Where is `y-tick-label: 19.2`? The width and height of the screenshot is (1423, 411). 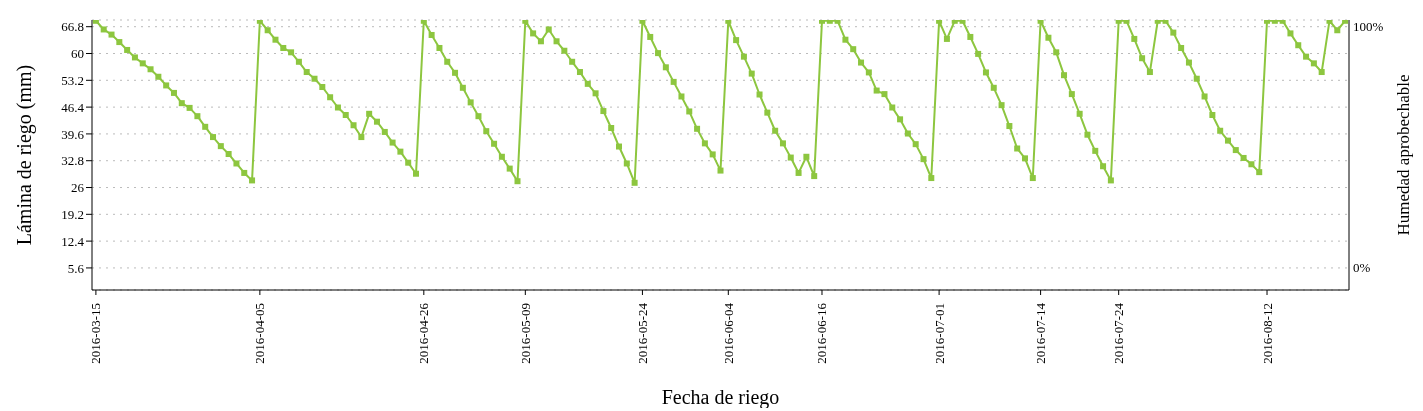
y-tick-label: 19.2 is located at coordinates (72, 214).